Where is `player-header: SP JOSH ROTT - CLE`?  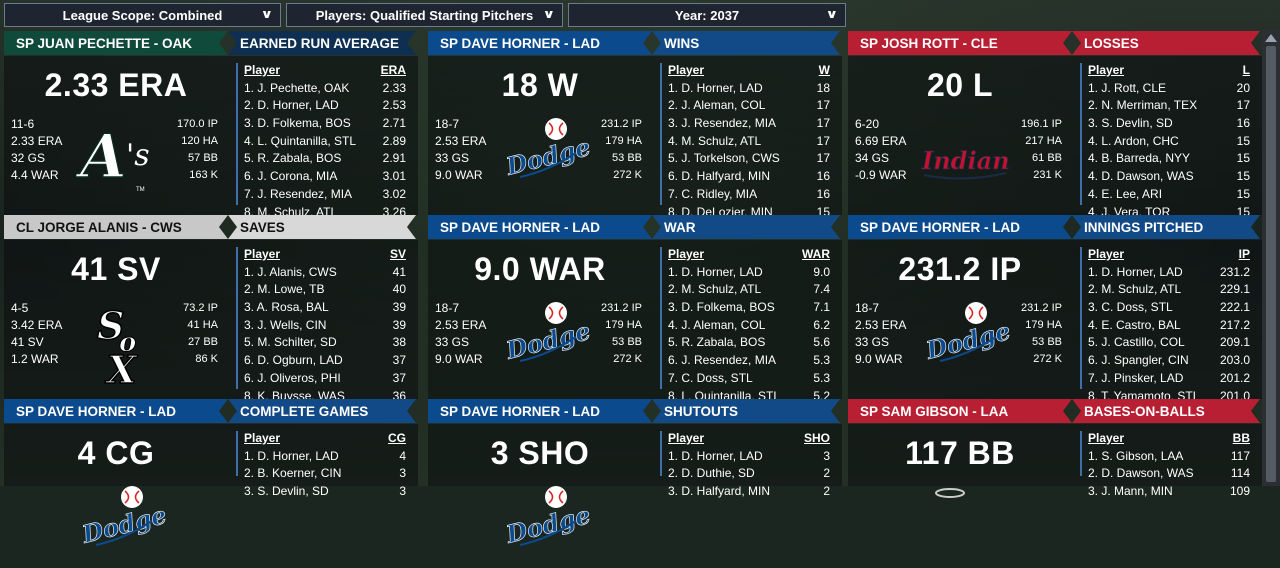
player-header: SP JOSH ROTT - CLE is located at coordinates (960, 43).